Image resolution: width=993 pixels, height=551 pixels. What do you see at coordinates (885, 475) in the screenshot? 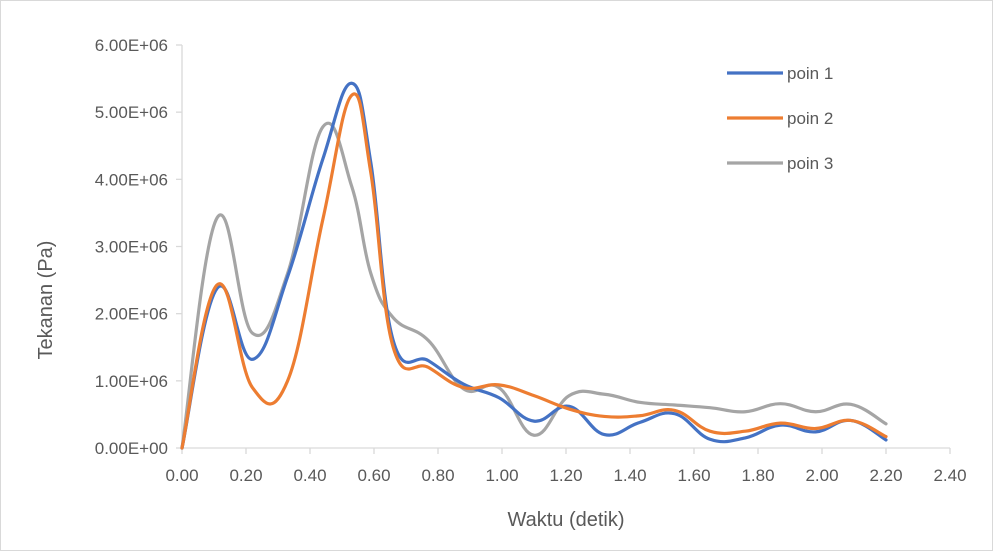
I see `x-tick-label: 2.20` at bounding box center [885, 475].